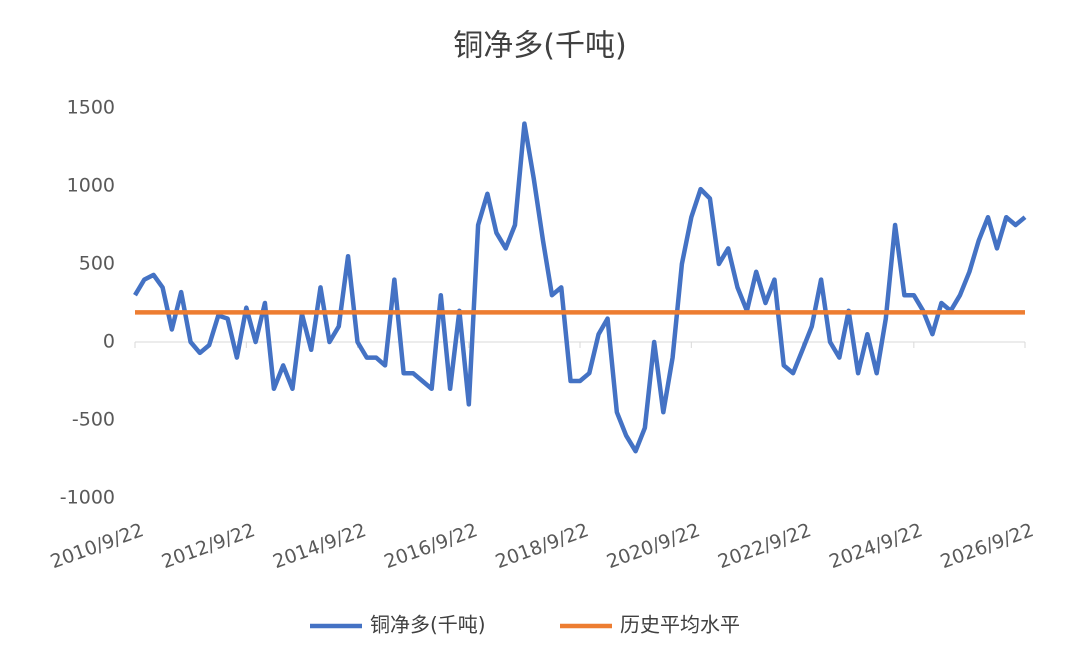  What do you see at coordinates (680, 625) in the screenshot?
I see `legend-label: 历史平均水平` at bounding box center [680, 625].